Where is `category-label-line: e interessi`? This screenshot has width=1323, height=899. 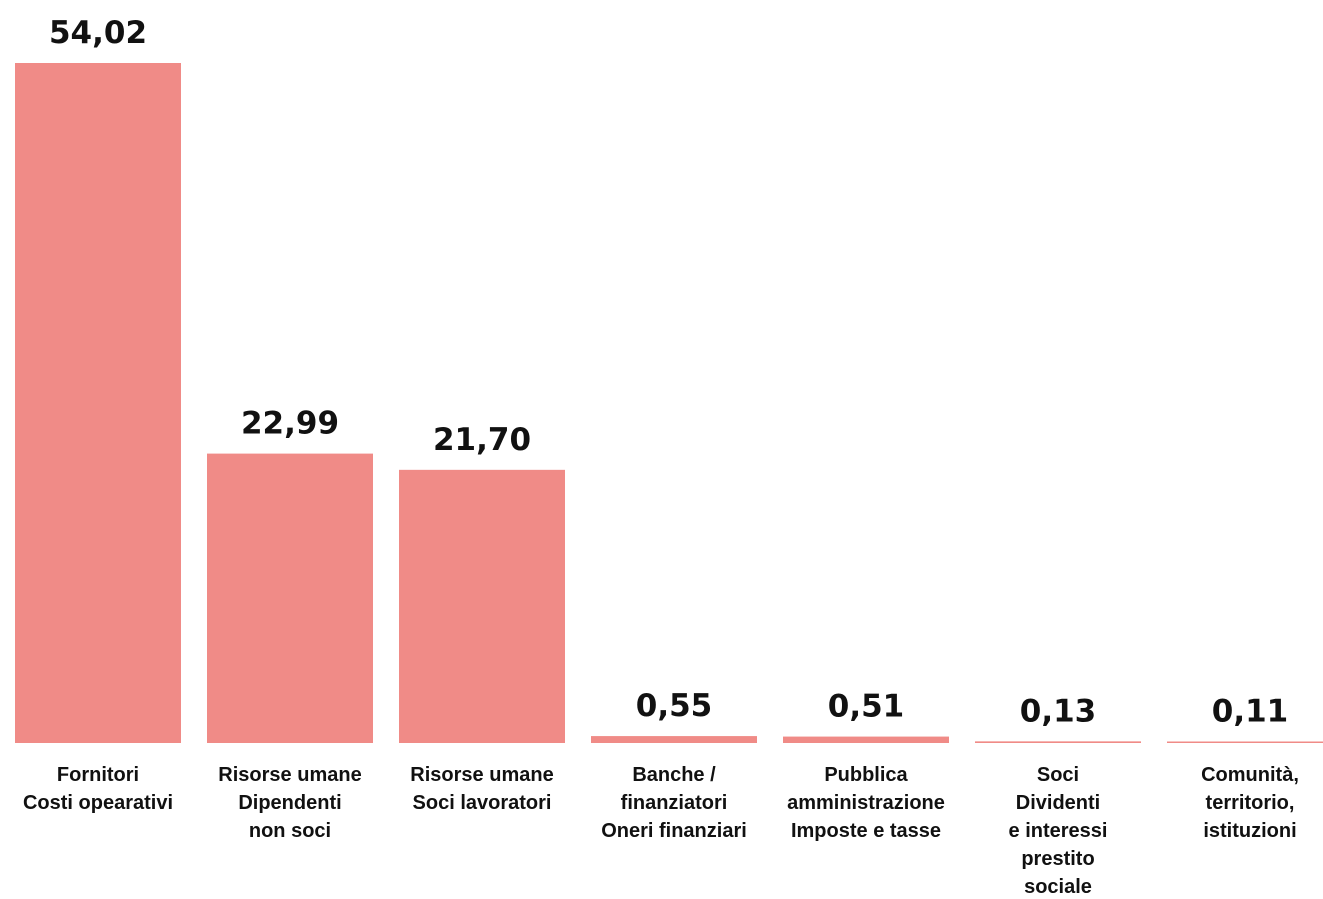
category-label-line: e interessi is located at coordinates (1058, 831).